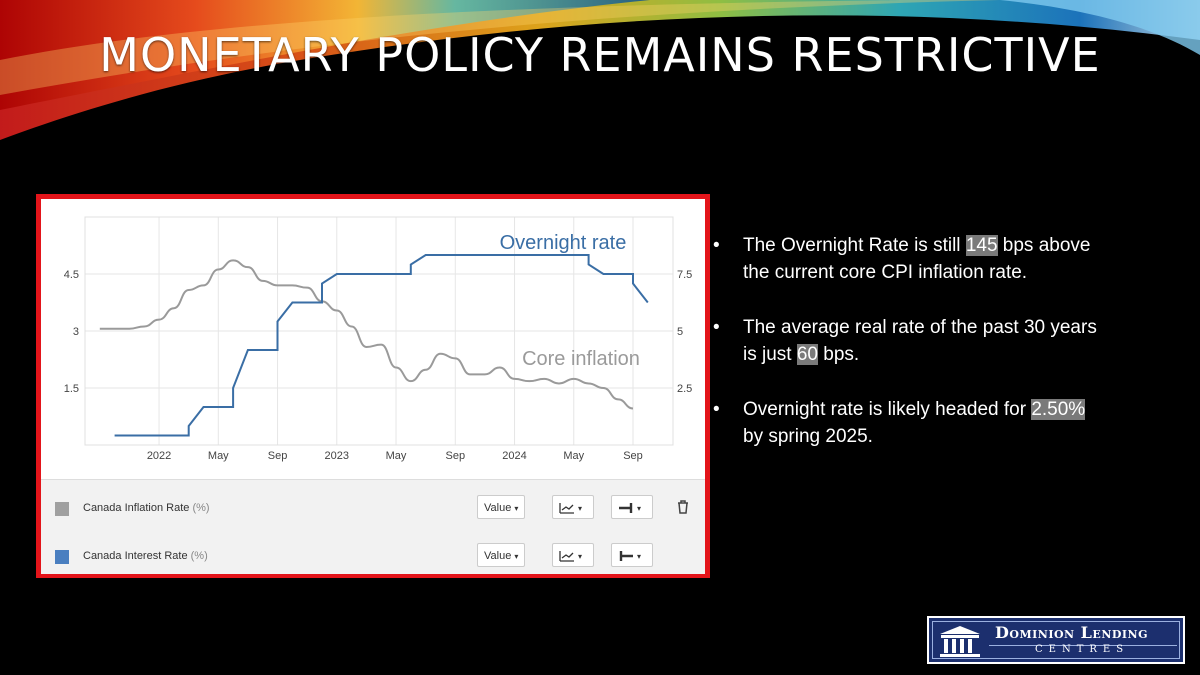 This screenshot has height=675, width=1200. Describe the element at coordinates (887, 409) in the screenshot. I see `bullet-text: Overnight rate is likely headed for` at that location.